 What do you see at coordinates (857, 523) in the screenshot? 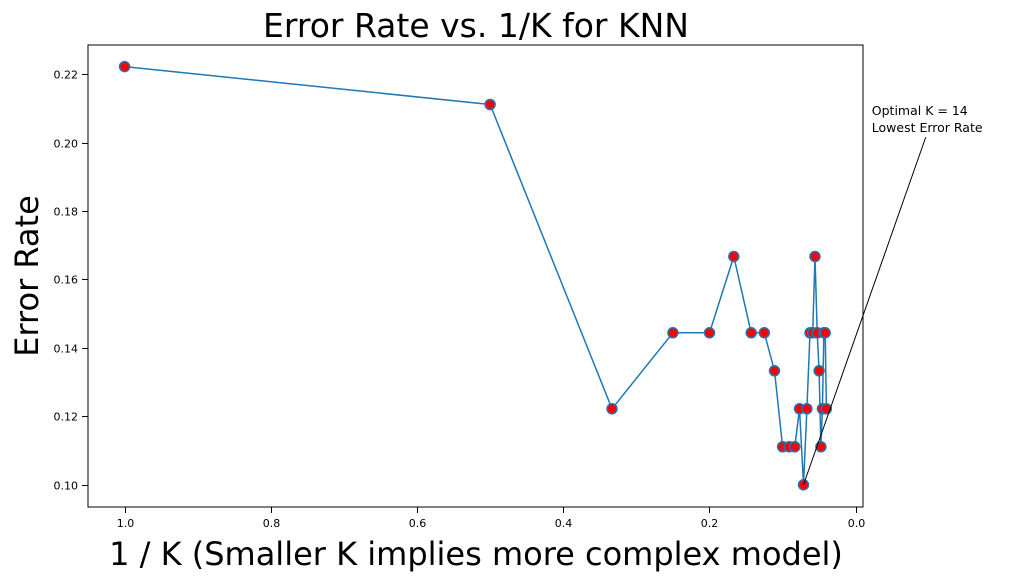
I see `x-tick-label: 0.0` at bounding box center [857, 523].